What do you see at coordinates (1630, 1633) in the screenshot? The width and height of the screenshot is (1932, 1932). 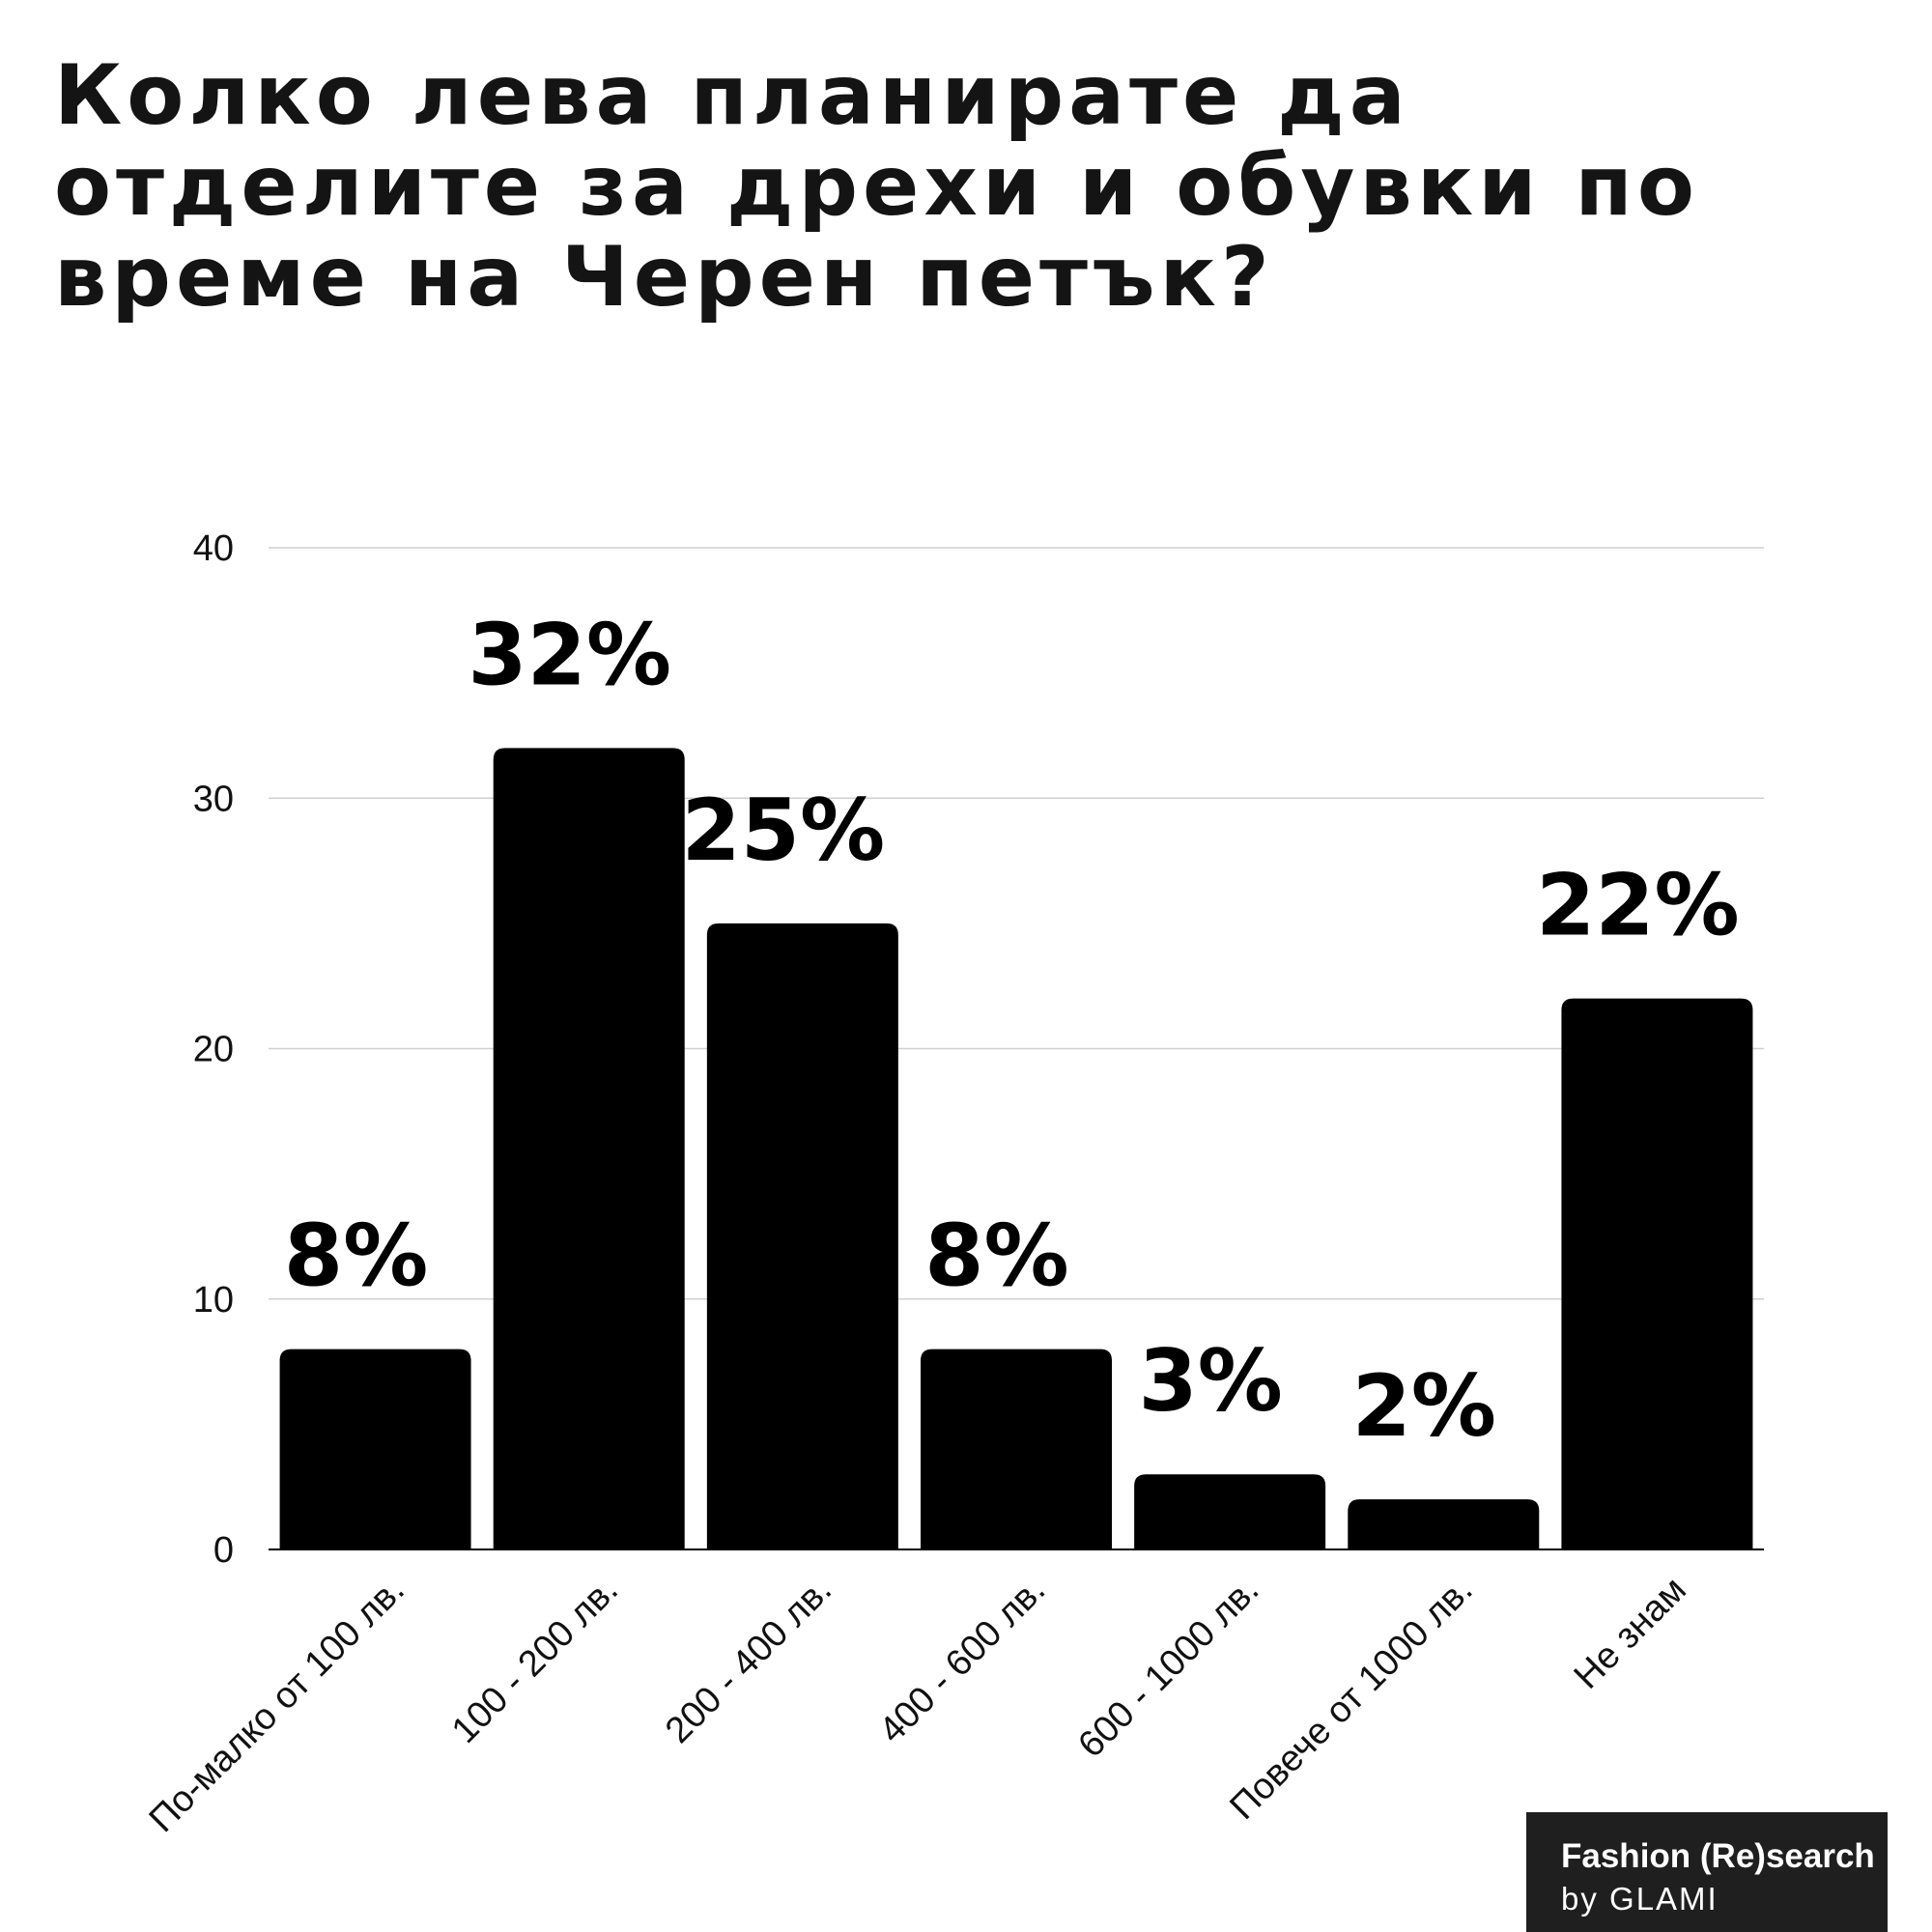 I see `x-tick-label: Не знам` at bounding box center [1630, 1633].